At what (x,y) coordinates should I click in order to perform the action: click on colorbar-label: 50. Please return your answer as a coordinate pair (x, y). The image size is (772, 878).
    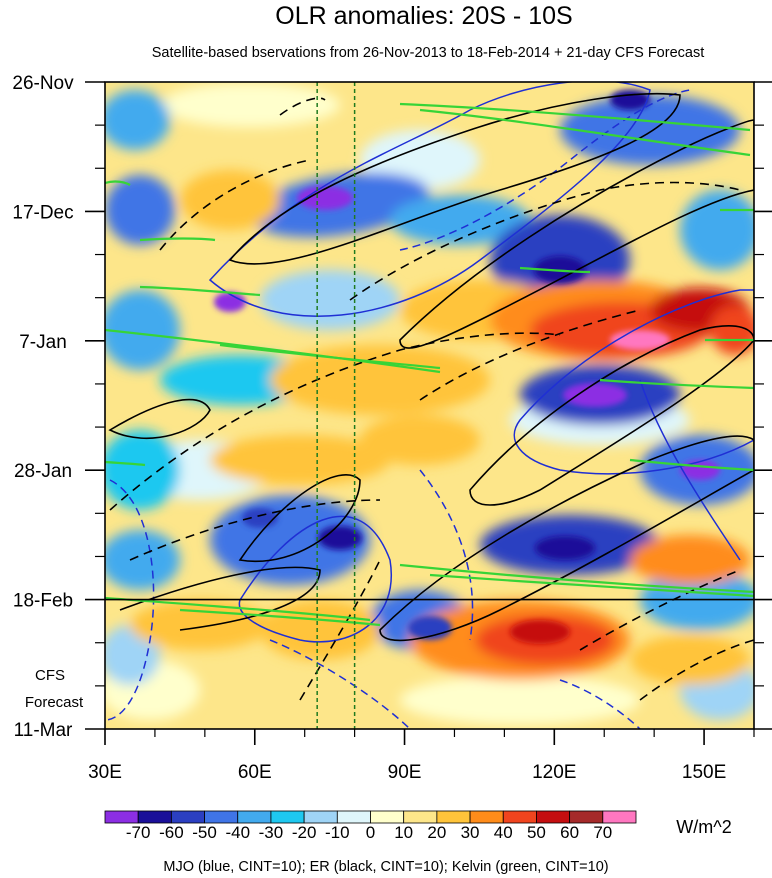
    Looking at the image, I should click on (536, 832).